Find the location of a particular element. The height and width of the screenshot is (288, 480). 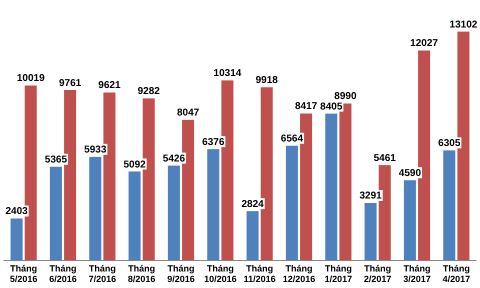

x-tick-label: Tháng 4/2017 is located at coordinates (456, 273).